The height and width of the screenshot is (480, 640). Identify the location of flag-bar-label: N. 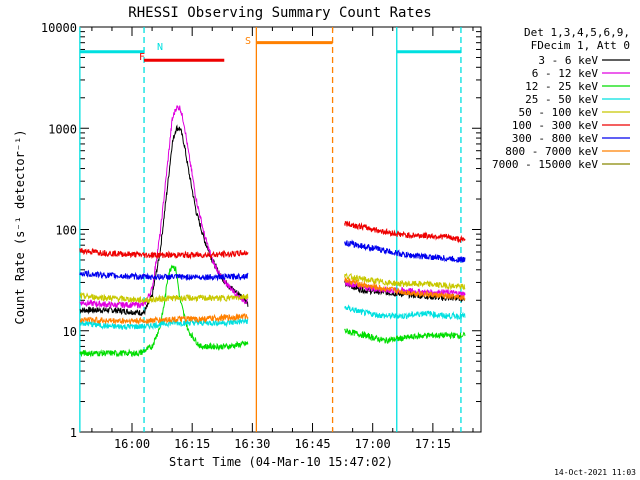
(160, 47).